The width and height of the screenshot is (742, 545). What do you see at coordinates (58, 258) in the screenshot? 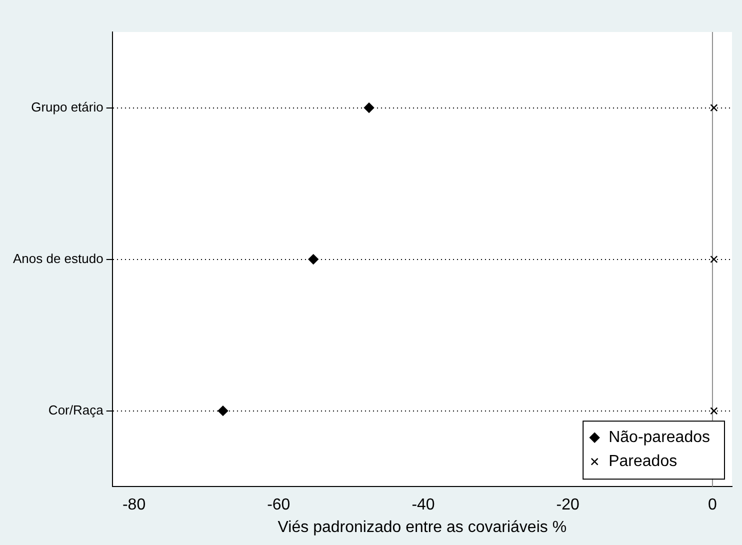
I see `y-tick-label: Anos de estudo` at bounding box center [58, 258].